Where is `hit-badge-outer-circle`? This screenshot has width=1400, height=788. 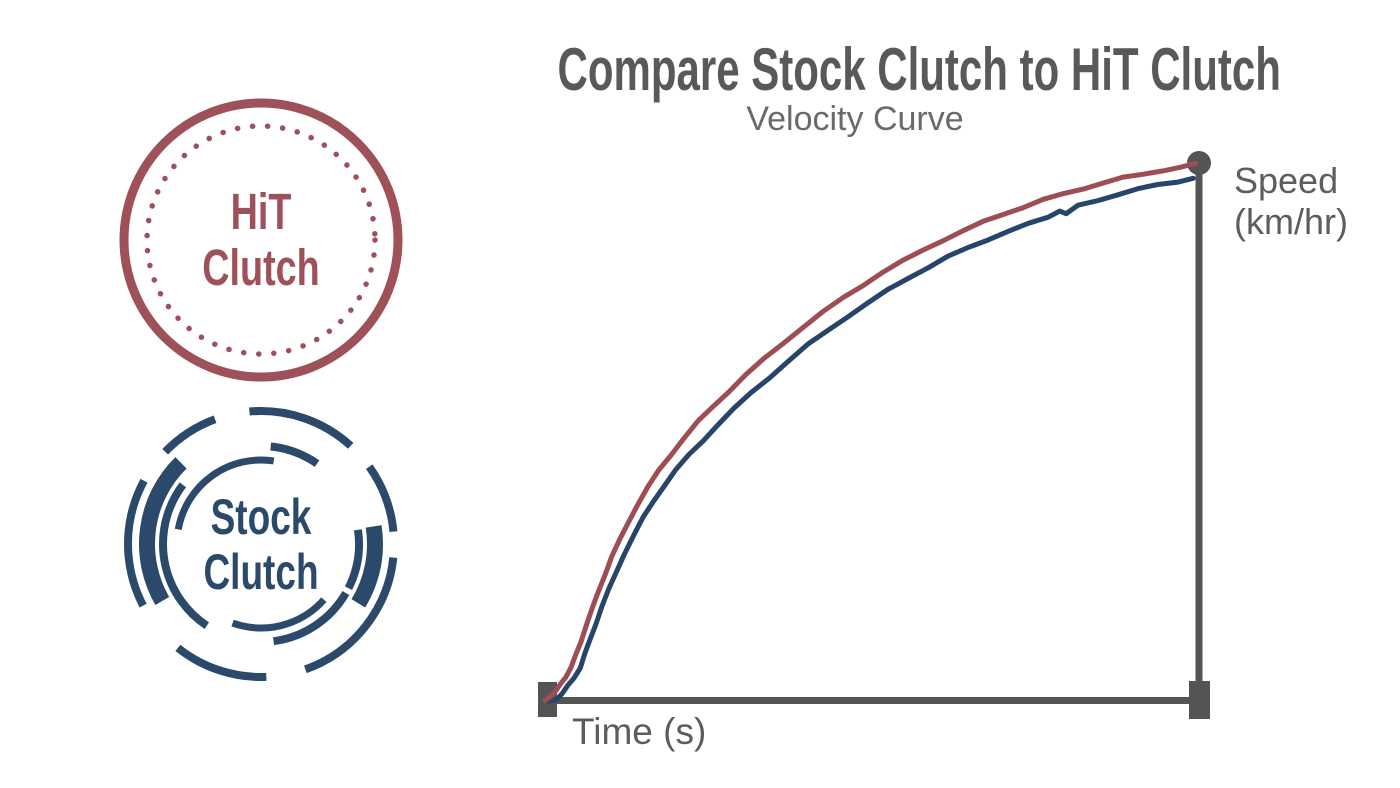 hit-badge-outer-circle is located at coordinates (261, 240).